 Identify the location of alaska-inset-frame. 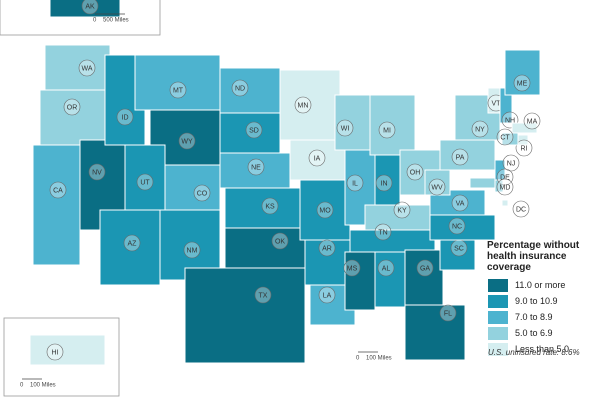
(80, 18).